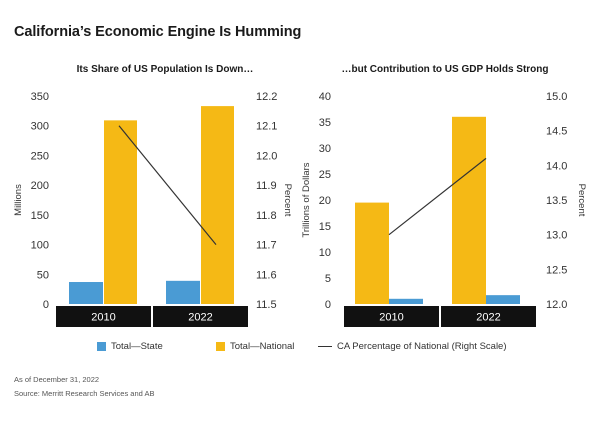 This screenshot has height=428, width=603. Describe the element at coordinates (40, 156) in the screenshot. I see `pop-ytick-label: 250` at that location.